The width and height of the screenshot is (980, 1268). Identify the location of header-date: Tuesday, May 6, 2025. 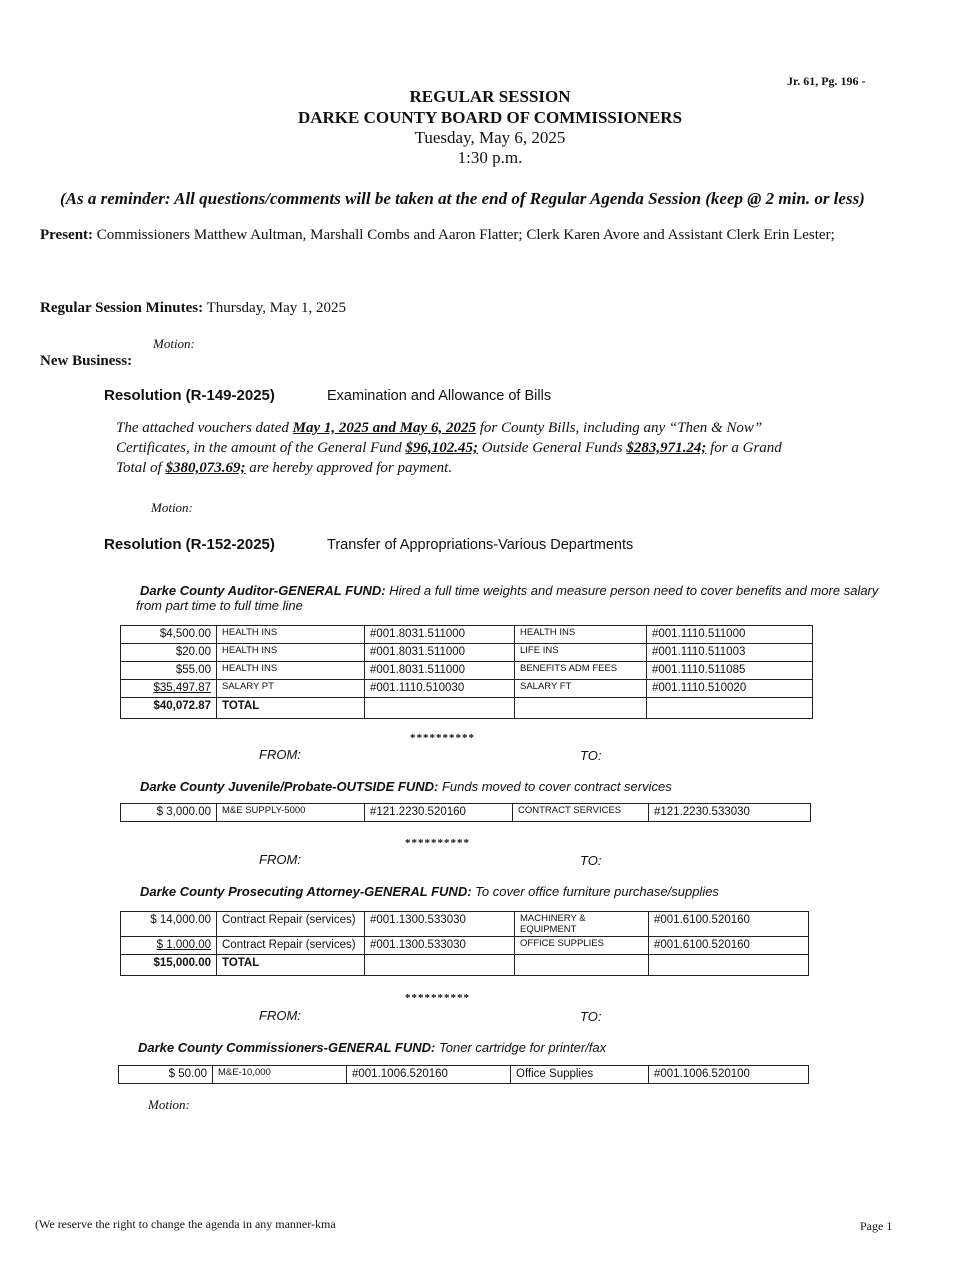
(490, 137).